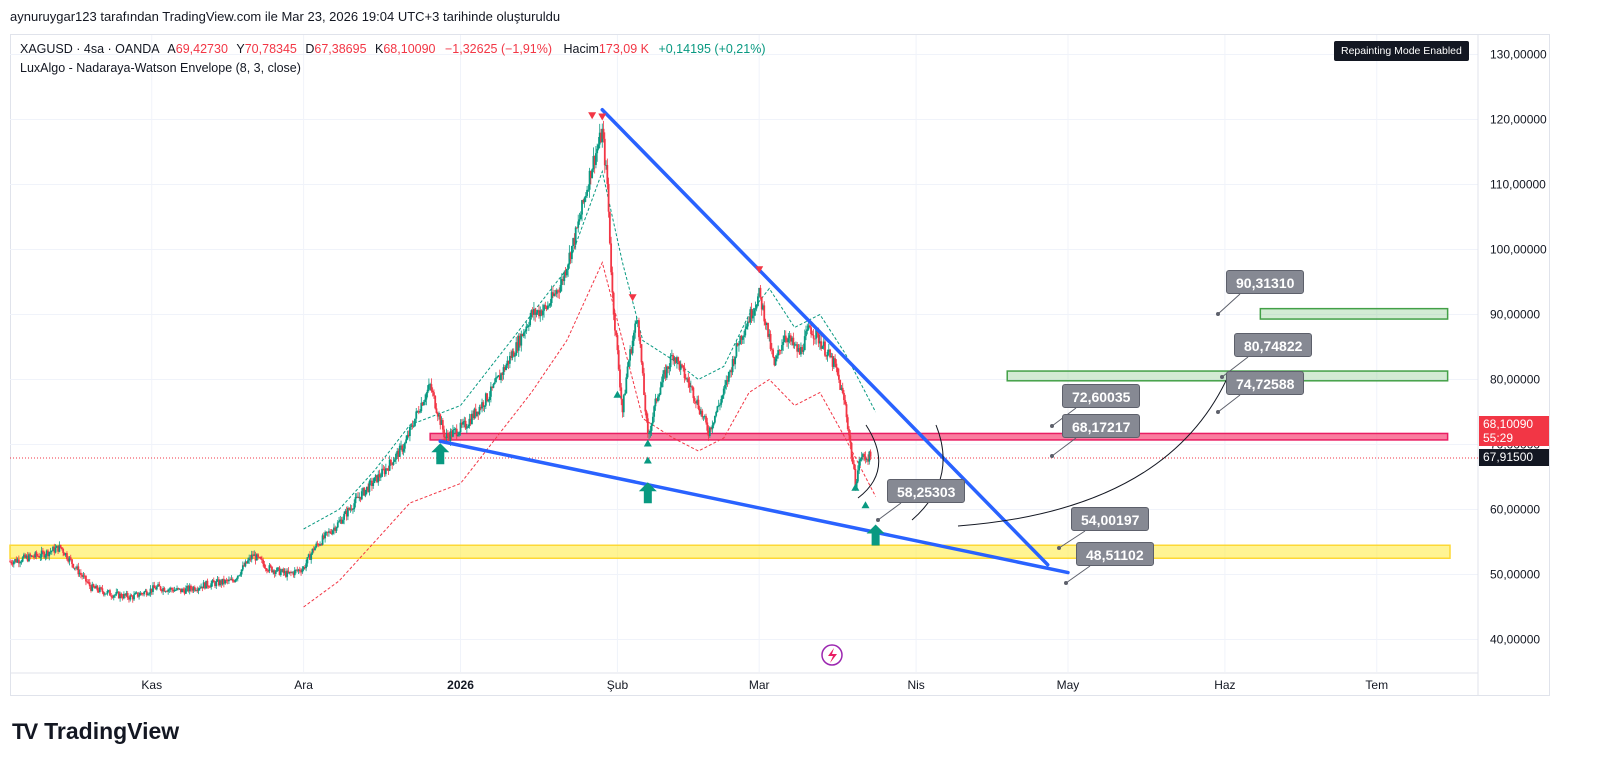 Image resolution: width=1600 pixels, height=781 pixels. What do you see at coordinates (112, 731) in the screenshot?
I see `tradingview-wordmark: TradingView` at bounding box center [112, 731].